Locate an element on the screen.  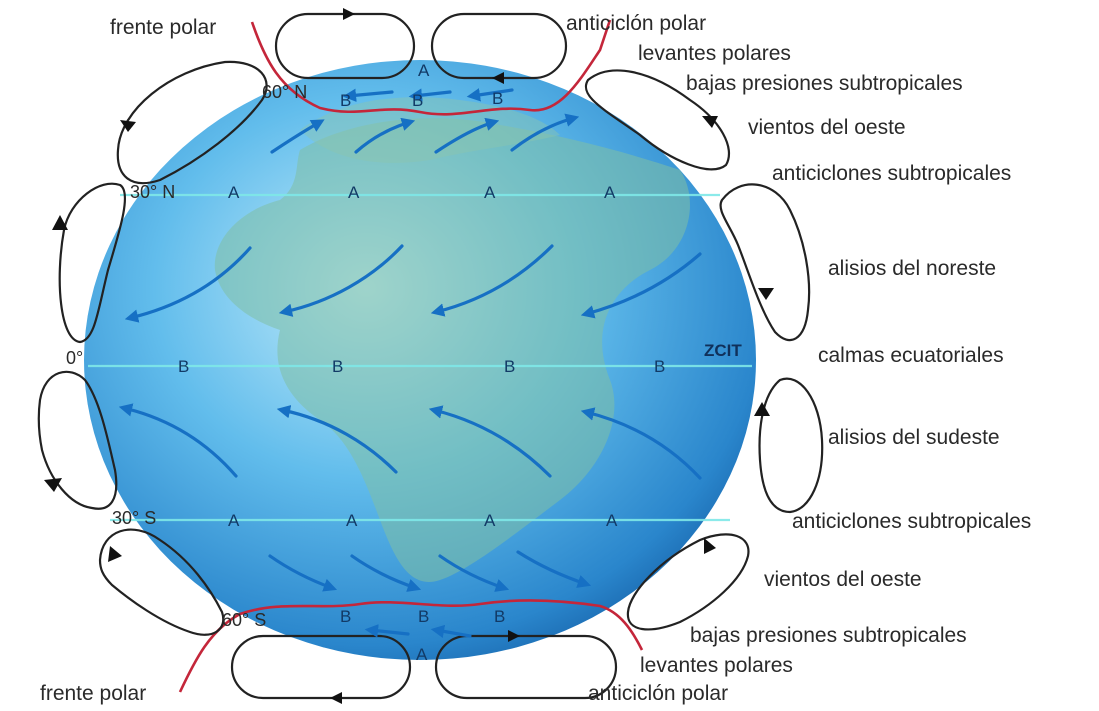
cell-ferrel-south-east is located at coordinates (688, 582).